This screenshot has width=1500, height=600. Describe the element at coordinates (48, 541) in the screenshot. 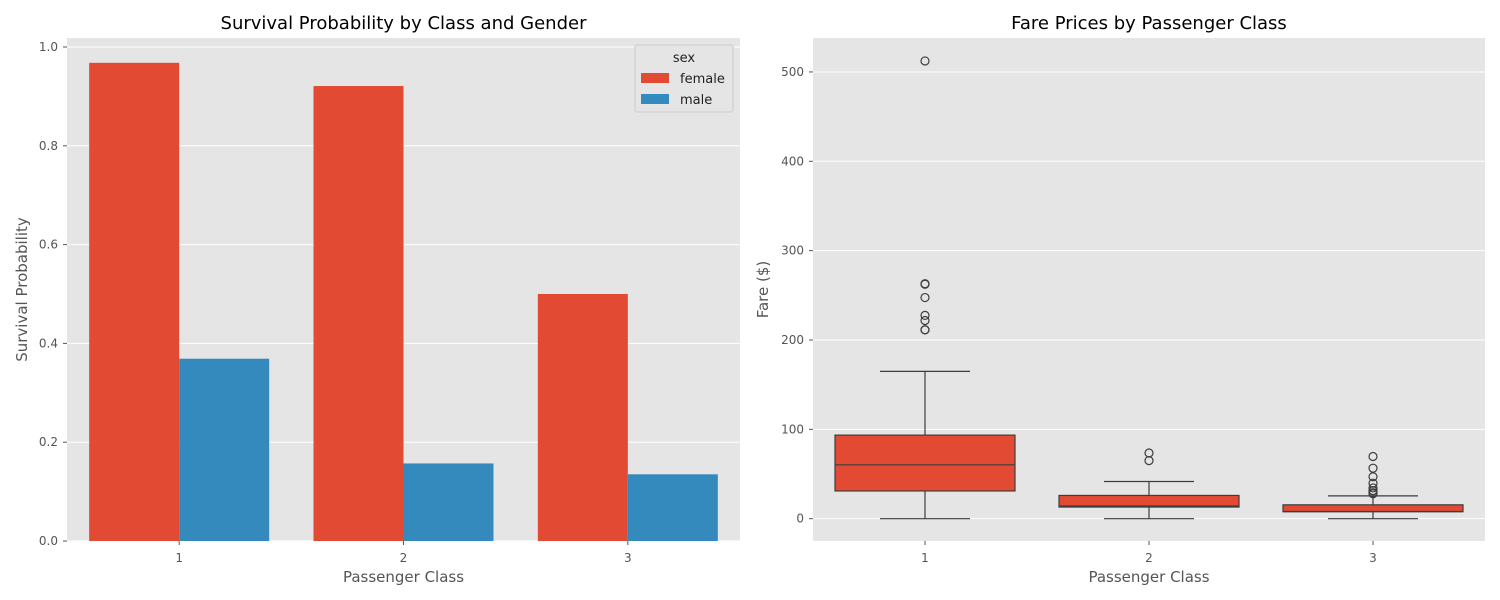

I see `y-tick-label: 0.0` at that location.